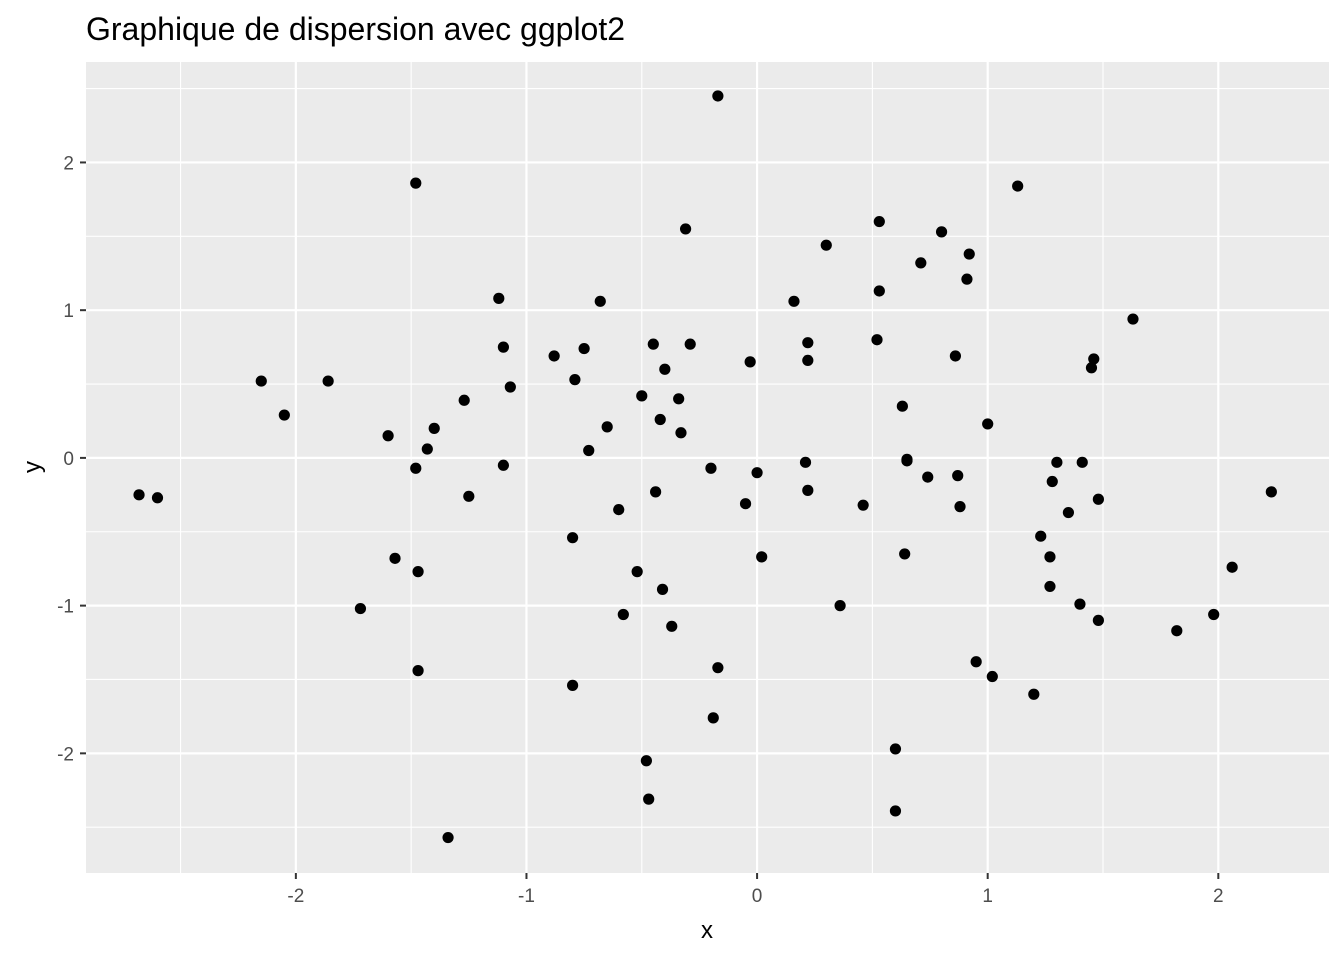 The image size is (1344, 960). Describe the element at coordinates (526, 896) in the screenshot. I see `x-tick-label: -1` at that location.